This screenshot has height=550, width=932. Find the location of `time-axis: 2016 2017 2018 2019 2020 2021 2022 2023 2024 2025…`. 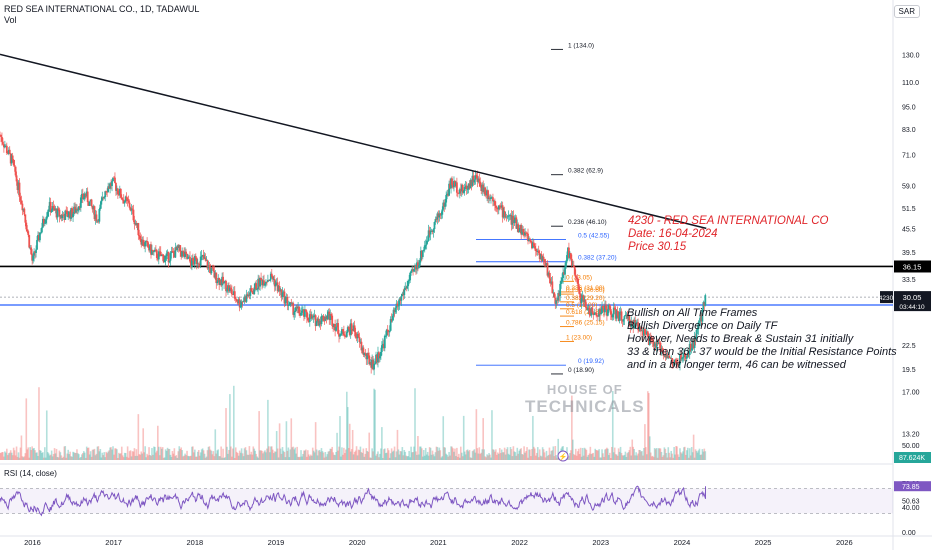

time-axis: 2016 2017 2018 2019 2020 2021 2022 2023 2024 2025… is located at coordinates (438, 542).